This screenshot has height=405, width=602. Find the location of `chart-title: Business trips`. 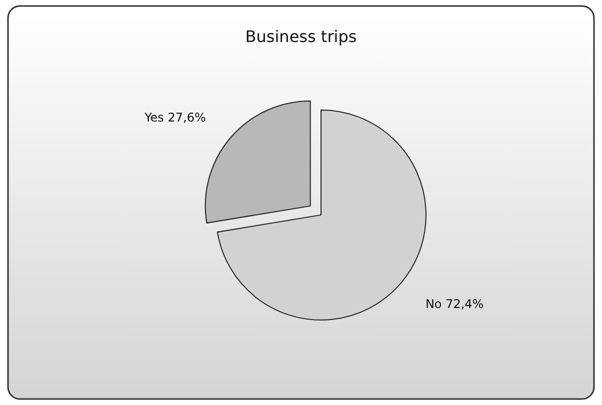

chart-title: Business trips is located at coordinates (301, 36).